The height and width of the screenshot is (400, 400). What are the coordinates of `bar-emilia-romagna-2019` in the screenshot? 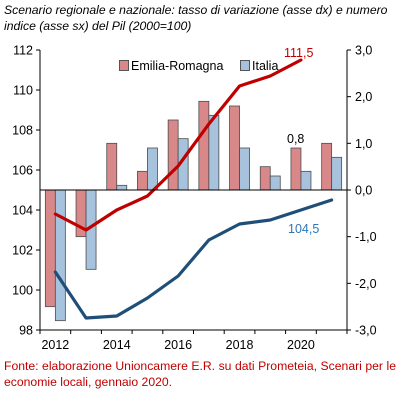 It's located at (265, 178).